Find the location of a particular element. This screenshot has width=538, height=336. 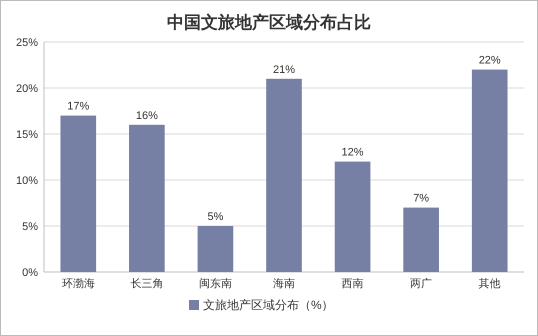

data-label: 7% is located at coordinates (421, 198).